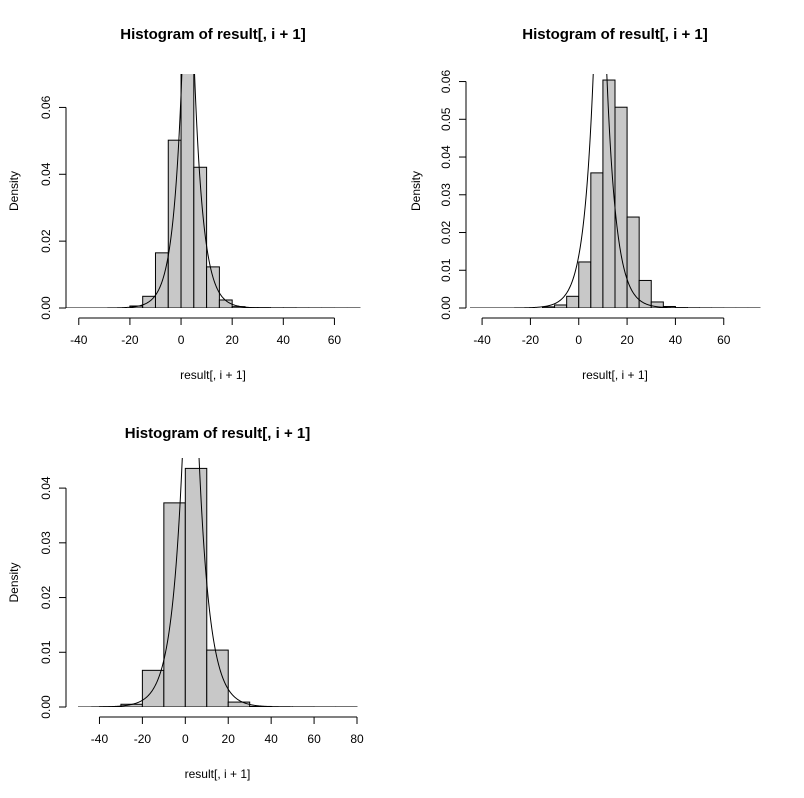 The image size is (804, 798). Describe the element at coordinates (446, 119) in the screenshot. I see `y-tick-label: 0.05` at that location.